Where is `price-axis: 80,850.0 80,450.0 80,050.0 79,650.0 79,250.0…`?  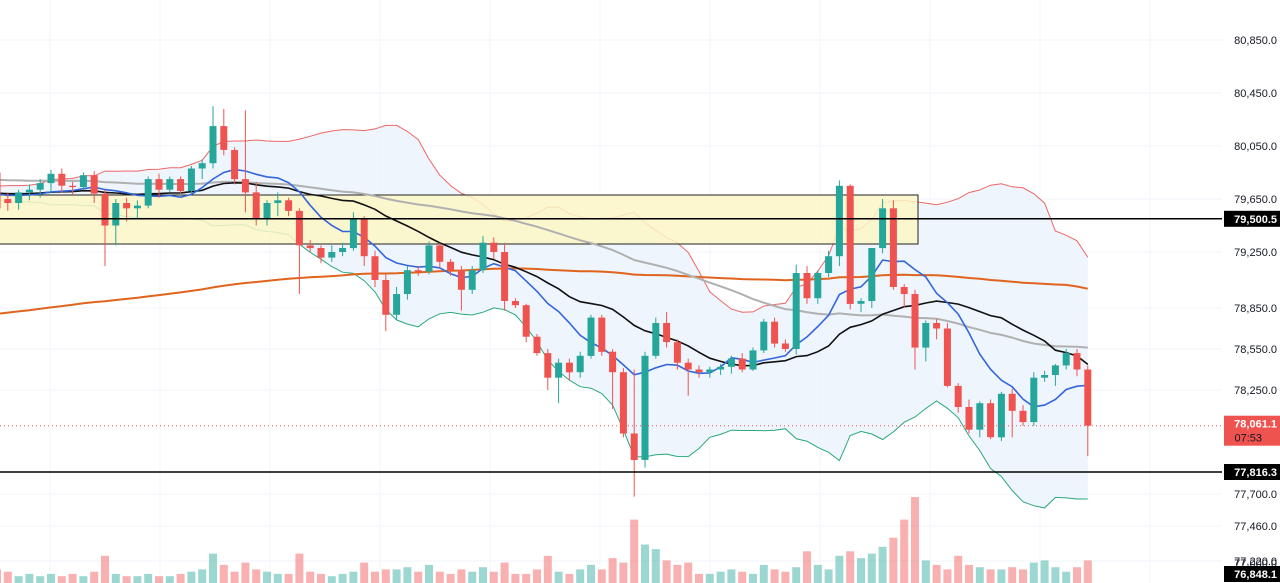 price-axis: 80,850.0 80,450.0 80,050.0 79,650.0 79,250.0… is located at coordinates (1251, 291).